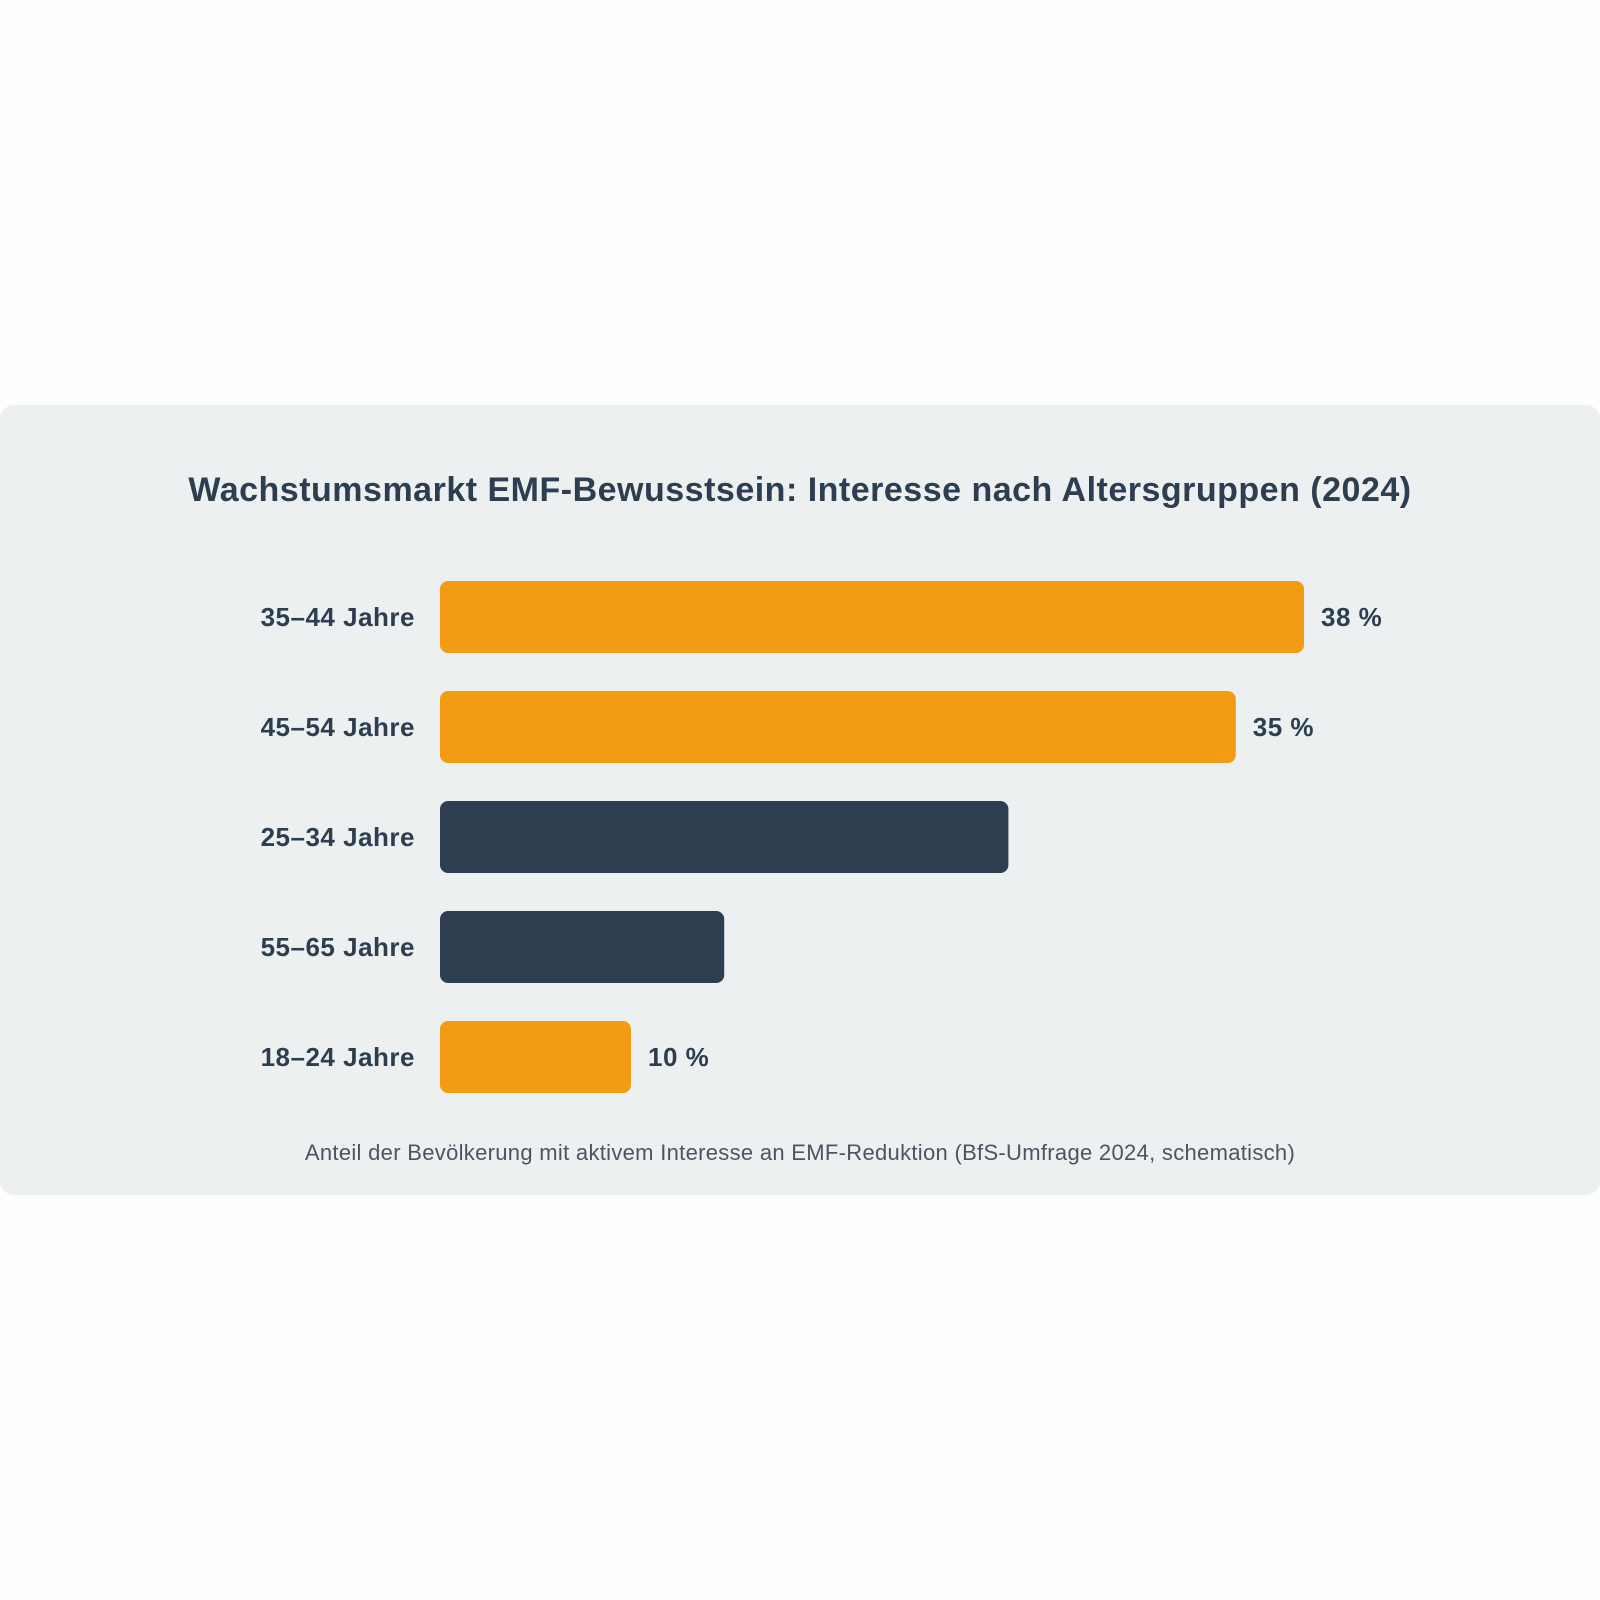 The width and height of the screenshot is (1600, 1600). What do you see at coordinates (1351, 617) in the screenshot?
I see `data-label: 38 %` at bounding box center [1351, 617].